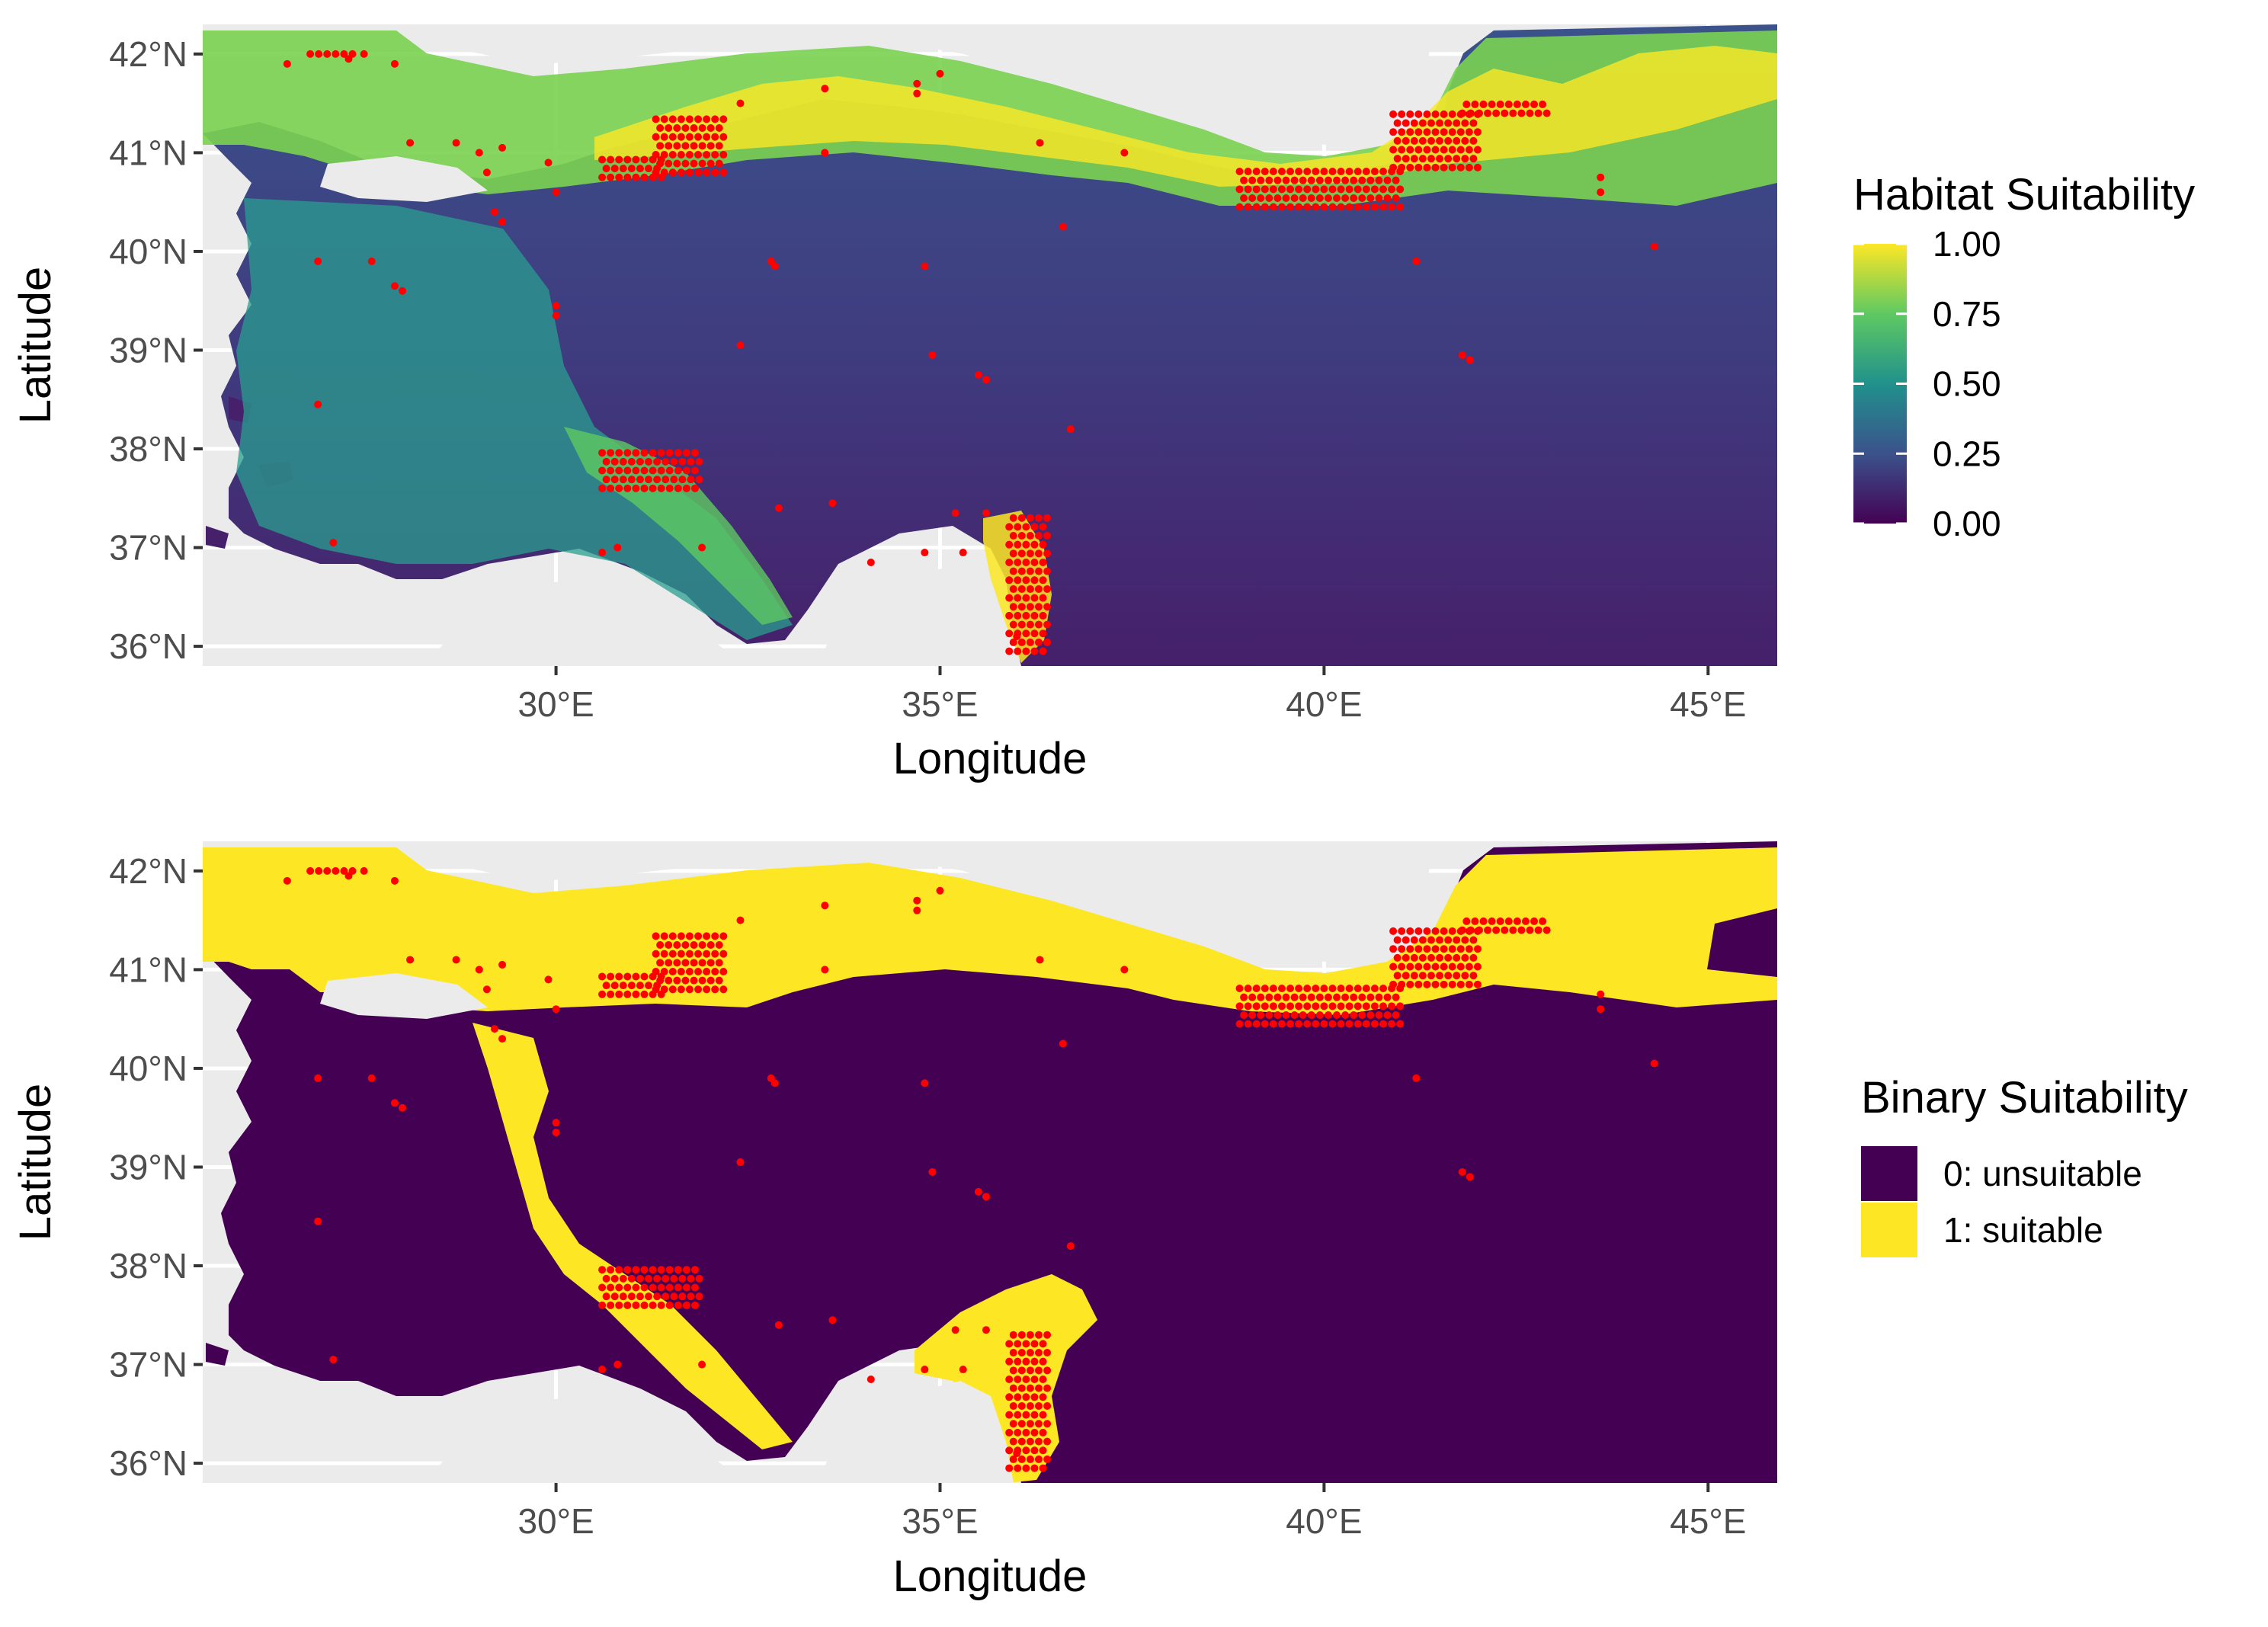 The width and height of the screenshot is (2268, 1627). Describe the element at coordinates (990, 931) in the screenshot. I see `northern-suitable-zone` at that location.